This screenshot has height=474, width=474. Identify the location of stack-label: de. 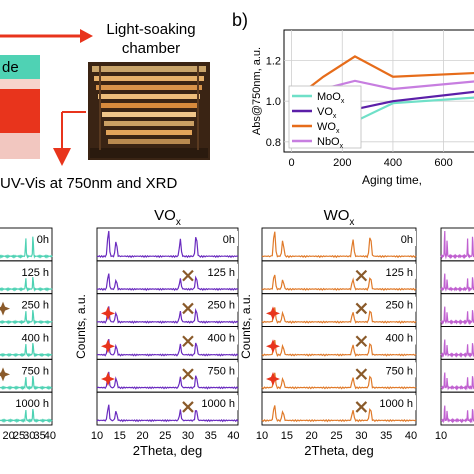
(10, 67).